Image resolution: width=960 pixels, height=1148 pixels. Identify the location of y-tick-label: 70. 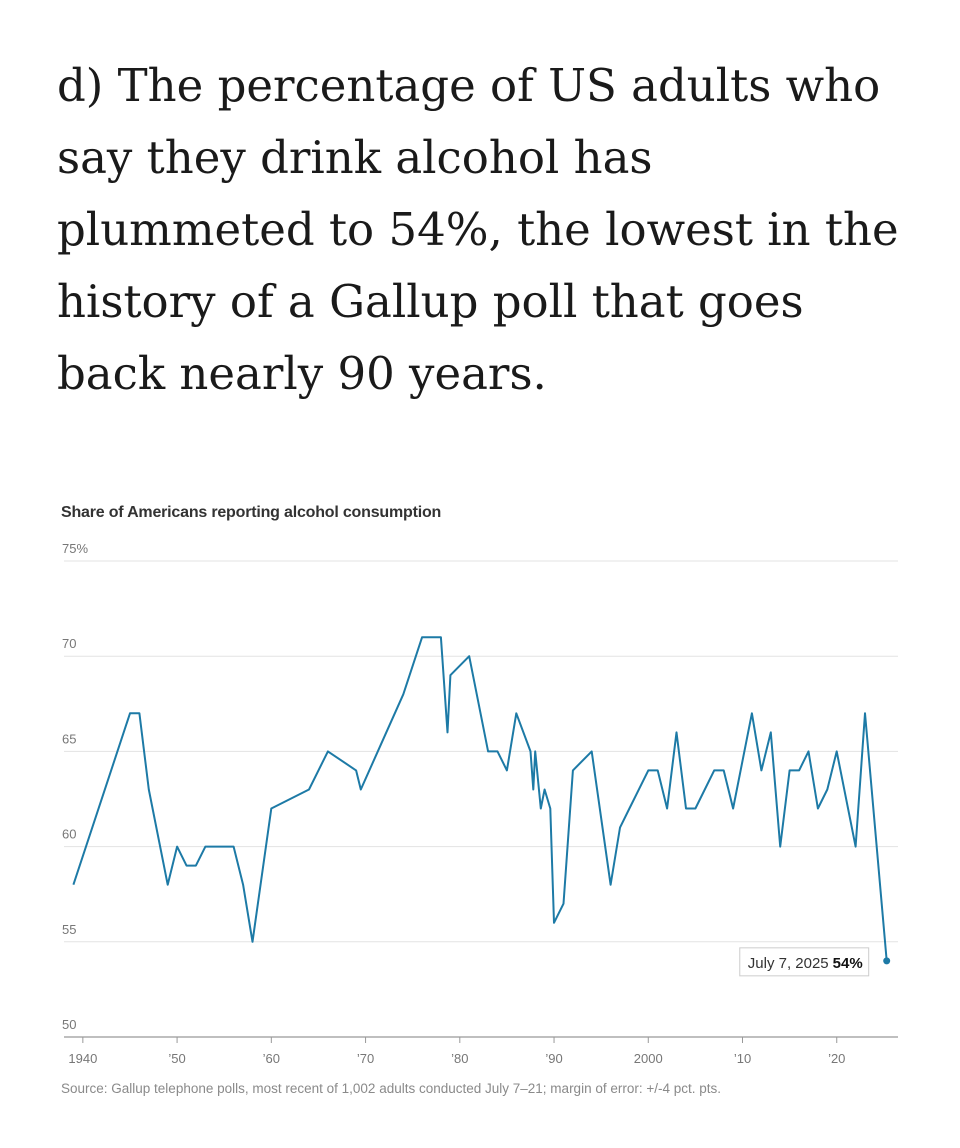
(69, 643).